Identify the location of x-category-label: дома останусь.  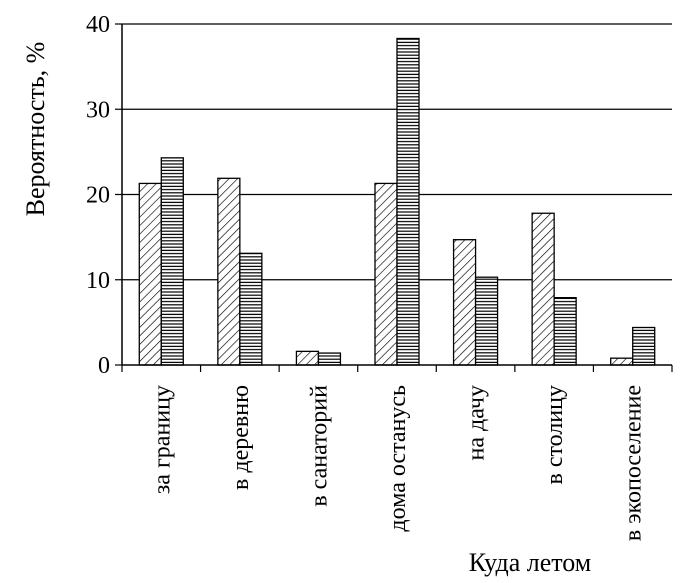
(398, 458).